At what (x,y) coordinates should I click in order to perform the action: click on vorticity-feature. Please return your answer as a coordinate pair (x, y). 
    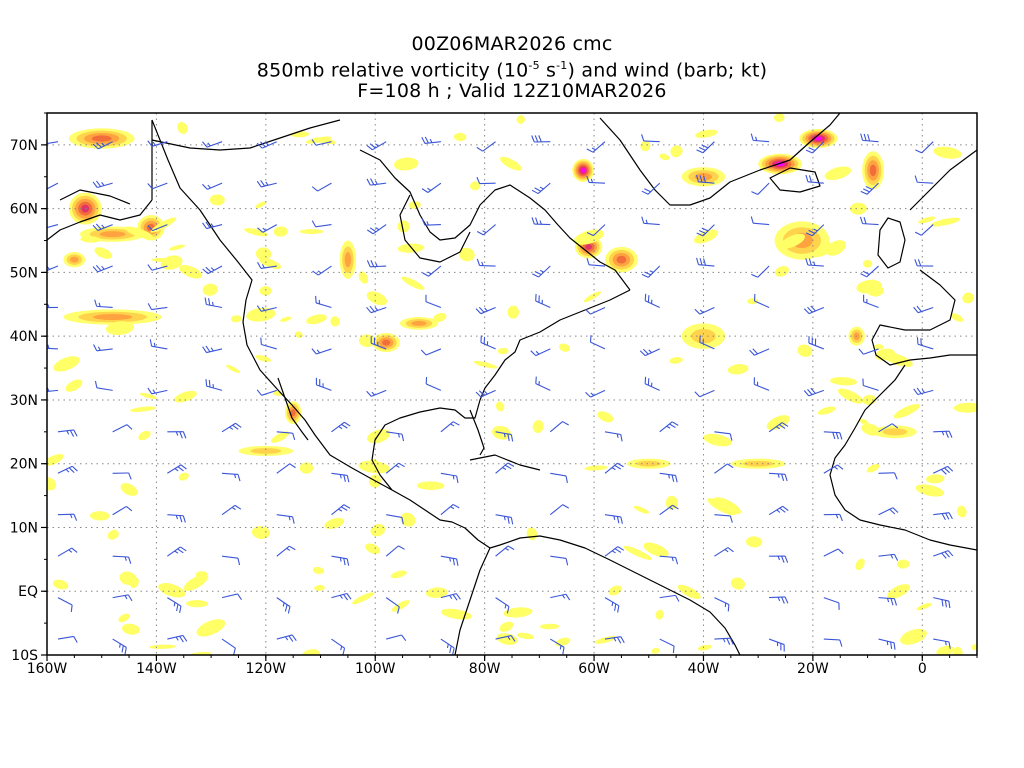
    Looking at the image, I should click on (151, 228).